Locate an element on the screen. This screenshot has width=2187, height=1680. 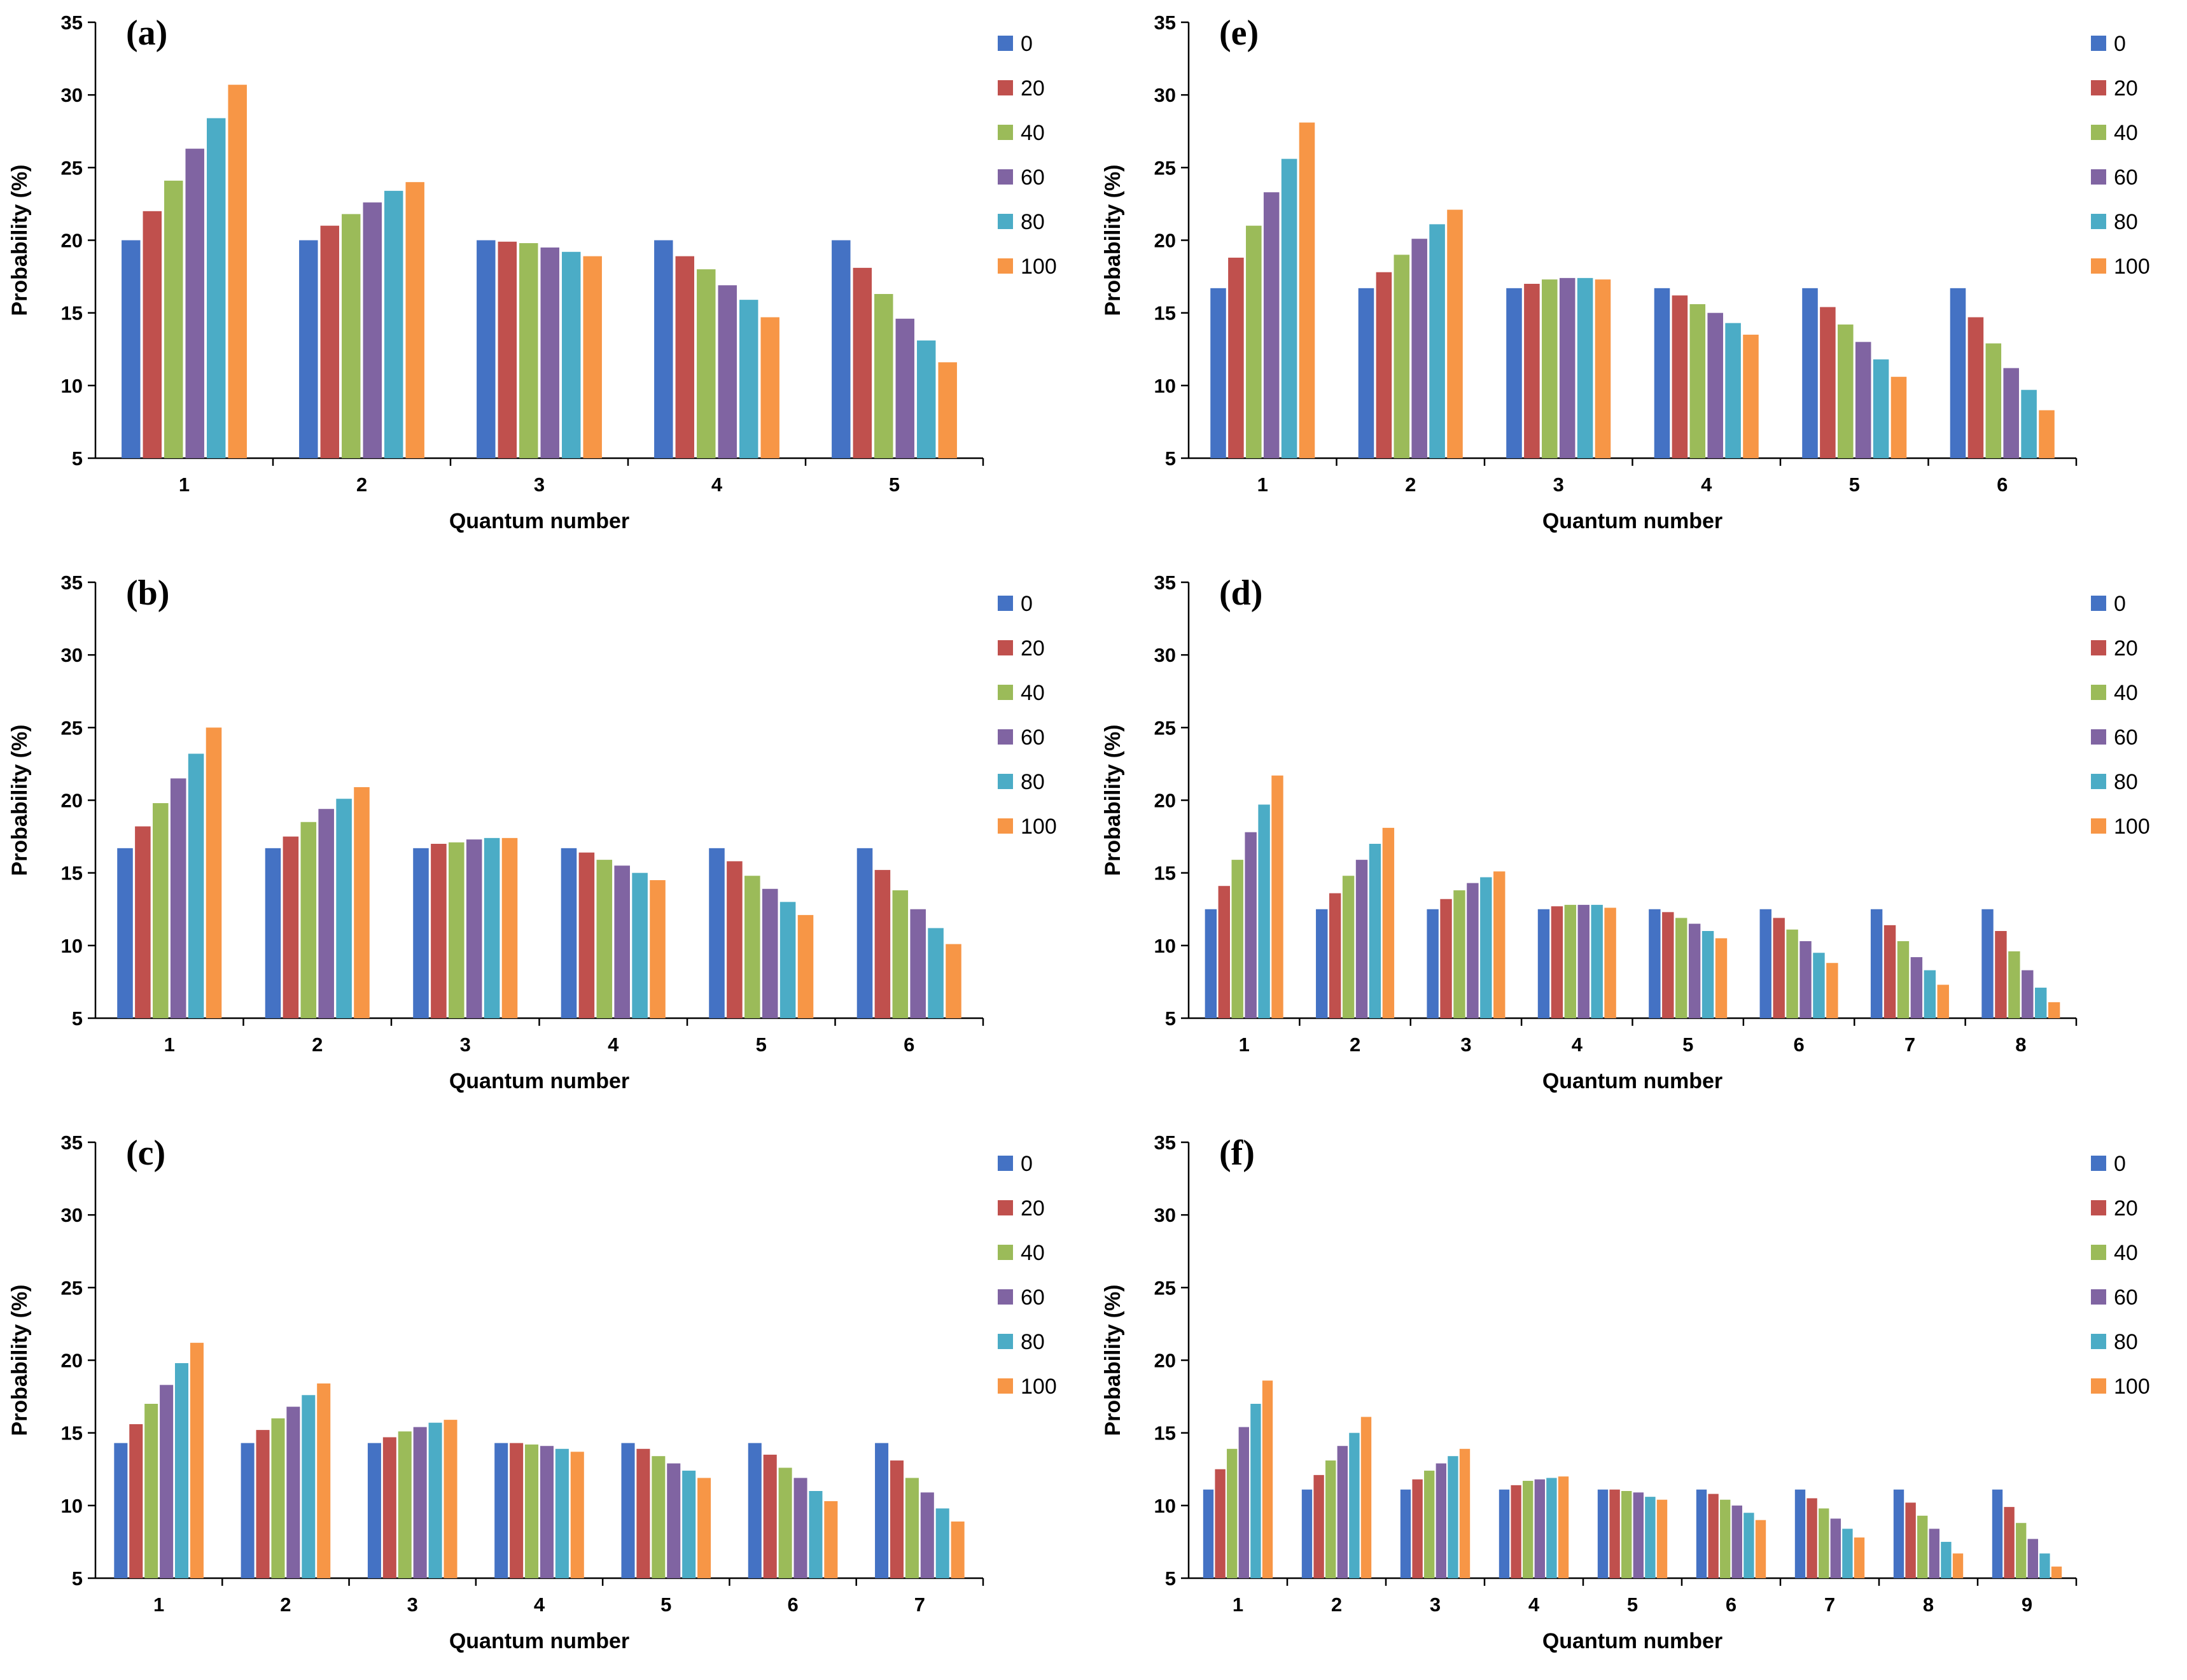
x-axis-title: Quantum number is located at coordinates (539, 1641).